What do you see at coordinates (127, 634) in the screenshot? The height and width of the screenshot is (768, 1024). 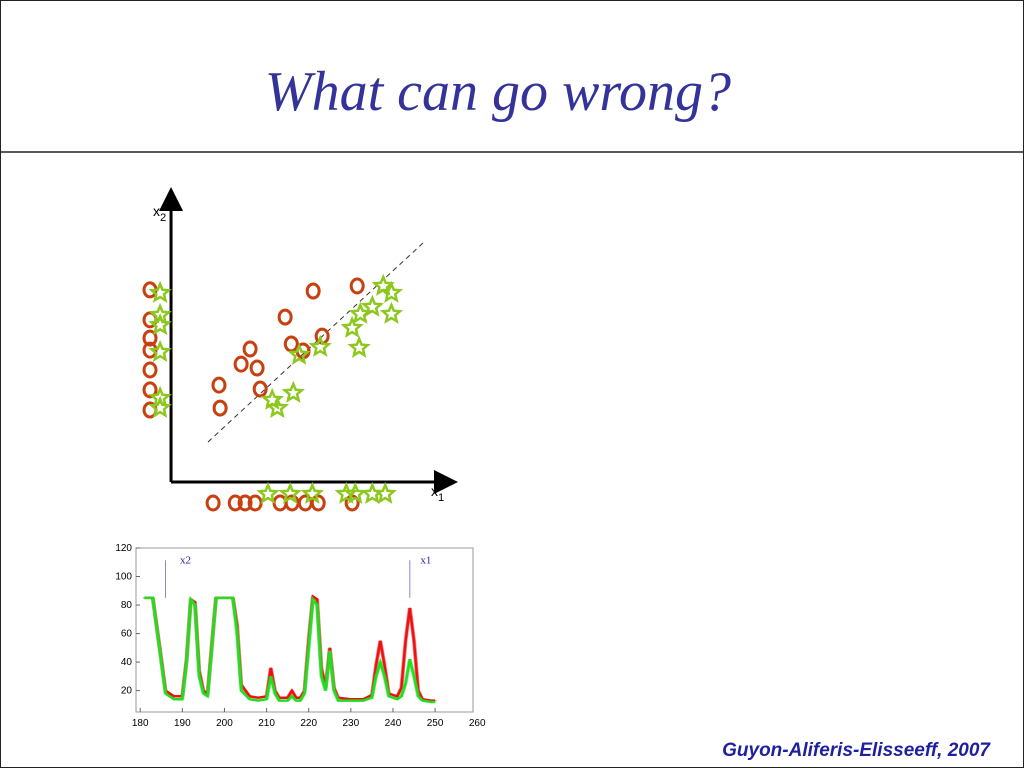 I see `y-tick-label: 60` at bounding box center [127, 634].